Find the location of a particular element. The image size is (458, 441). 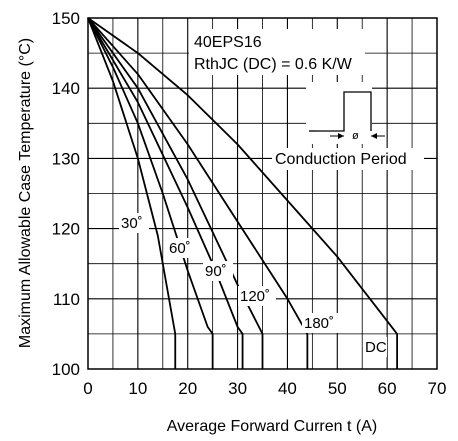

curve-label: 90˚ is located at coordinates (216, 271).